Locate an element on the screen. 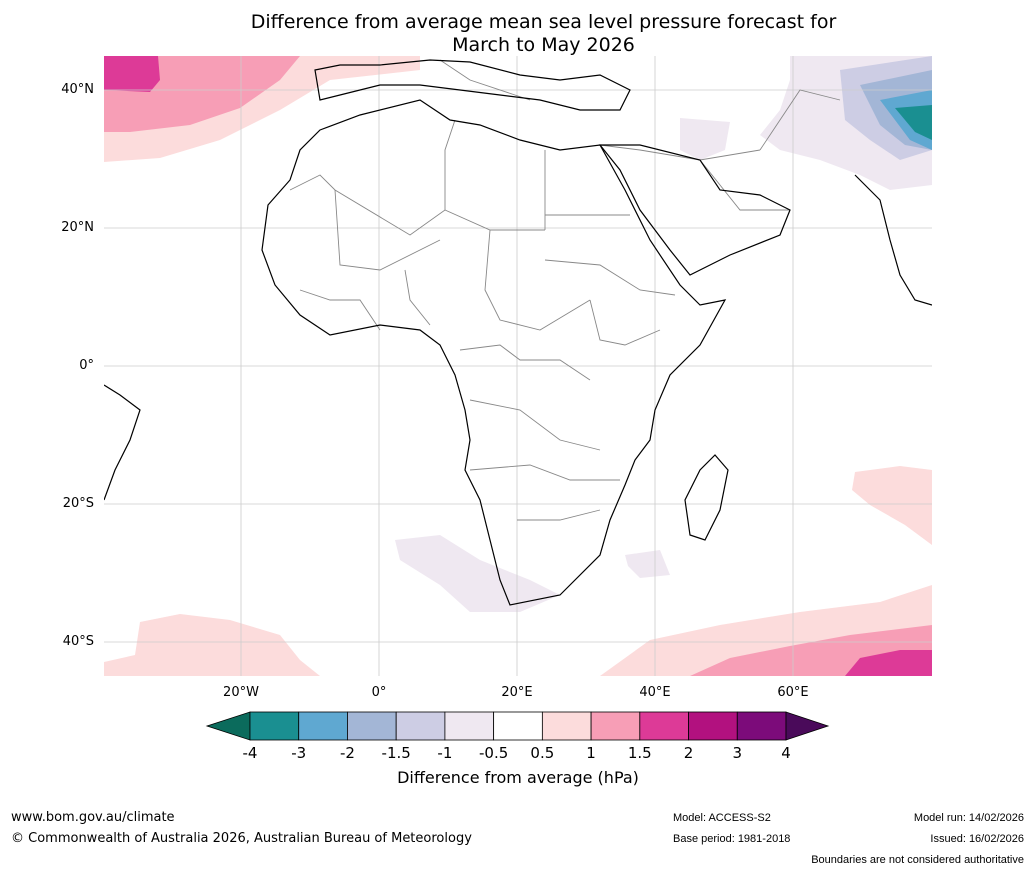 The width and height of the screenshot is (1035, 873). colorbar-tick-label: 3 is located at coordinates (737, 753).